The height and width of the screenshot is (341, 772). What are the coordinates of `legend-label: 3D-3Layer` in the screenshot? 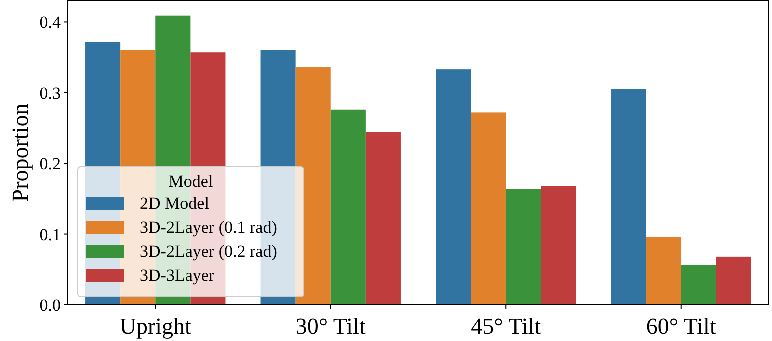 It's located at (177, 275).